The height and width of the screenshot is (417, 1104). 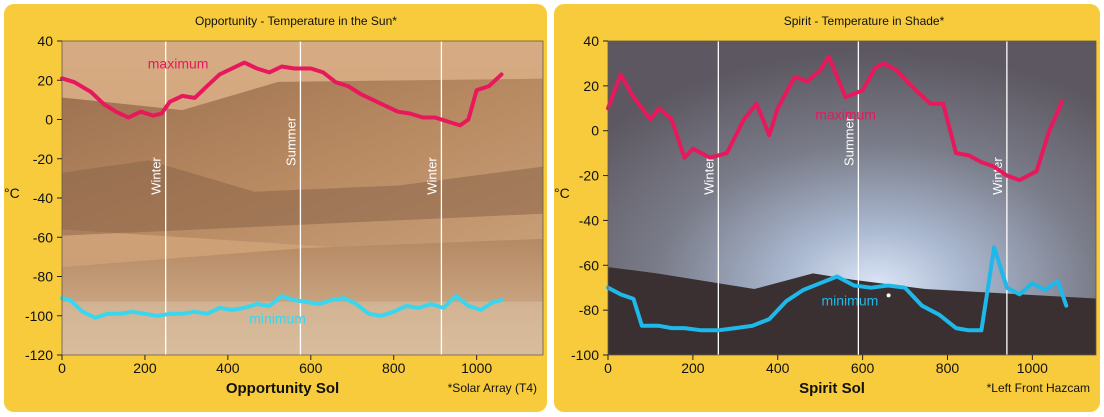 I want to click on footnote: *Left Front Hazcam, so click(x=1038, y=388).